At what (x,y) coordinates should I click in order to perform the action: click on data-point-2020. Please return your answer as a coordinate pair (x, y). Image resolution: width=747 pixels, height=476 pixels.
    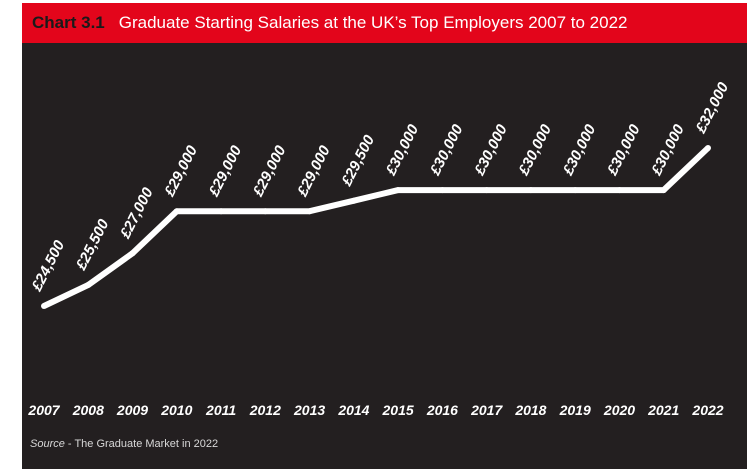
    Looking at the image, I should click on (619, 190).